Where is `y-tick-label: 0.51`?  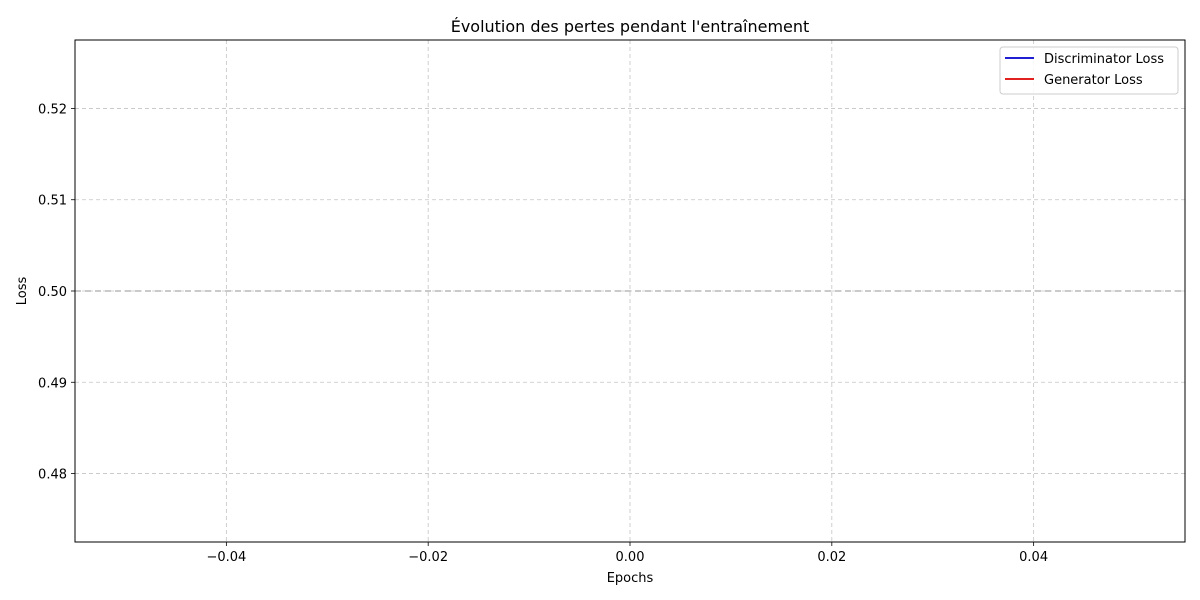
y-tick-label: 0.51 is located at coordinates (52, 201).